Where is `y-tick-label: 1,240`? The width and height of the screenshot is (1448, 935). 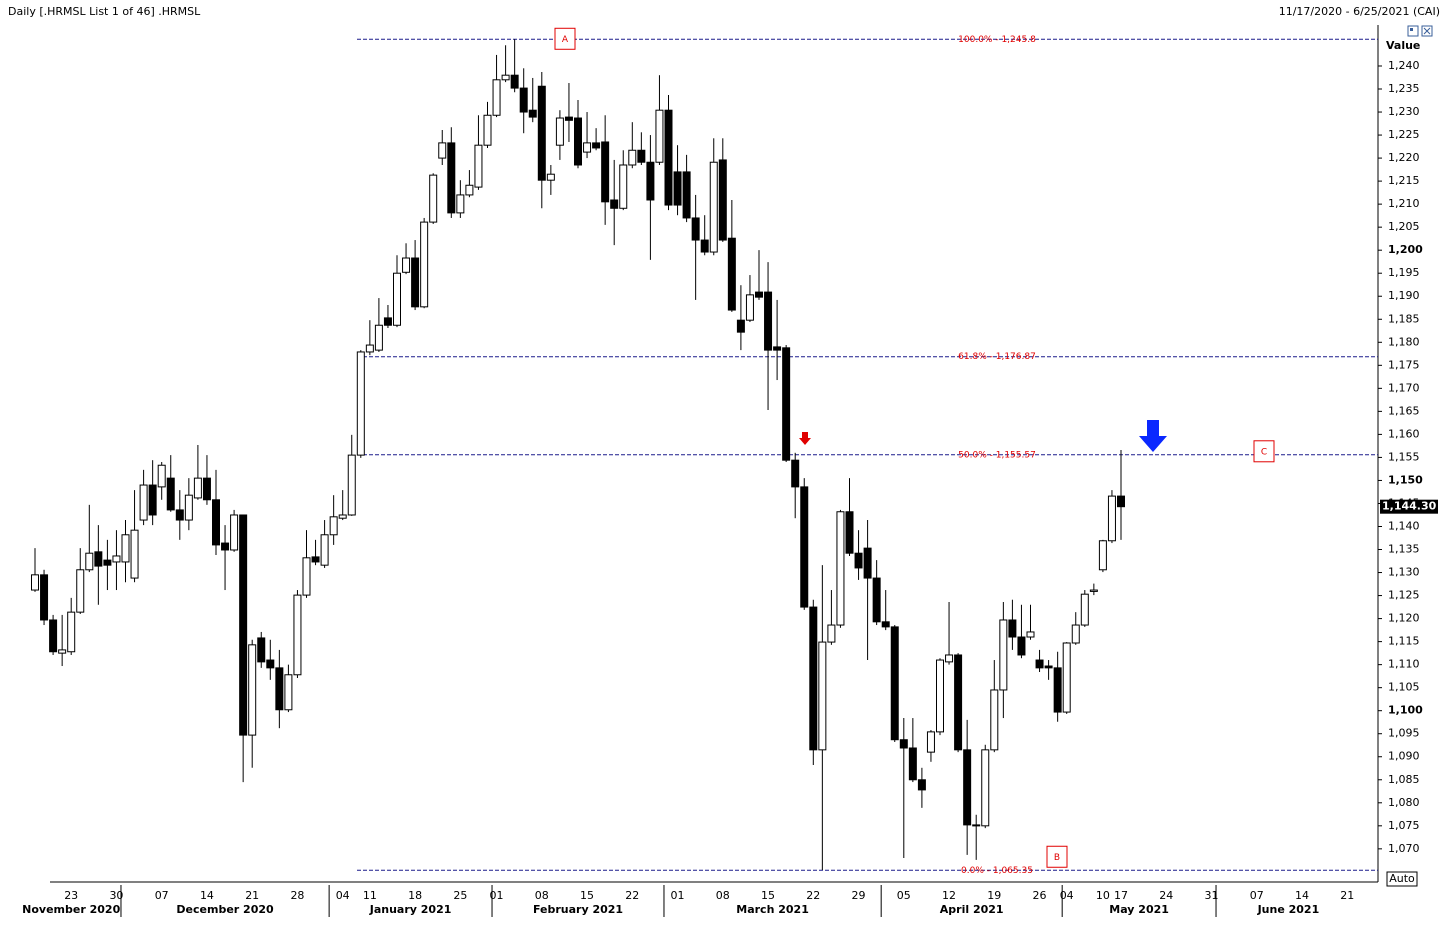 y-tick-label: 1,240 is located at coordinates (1404, 65).